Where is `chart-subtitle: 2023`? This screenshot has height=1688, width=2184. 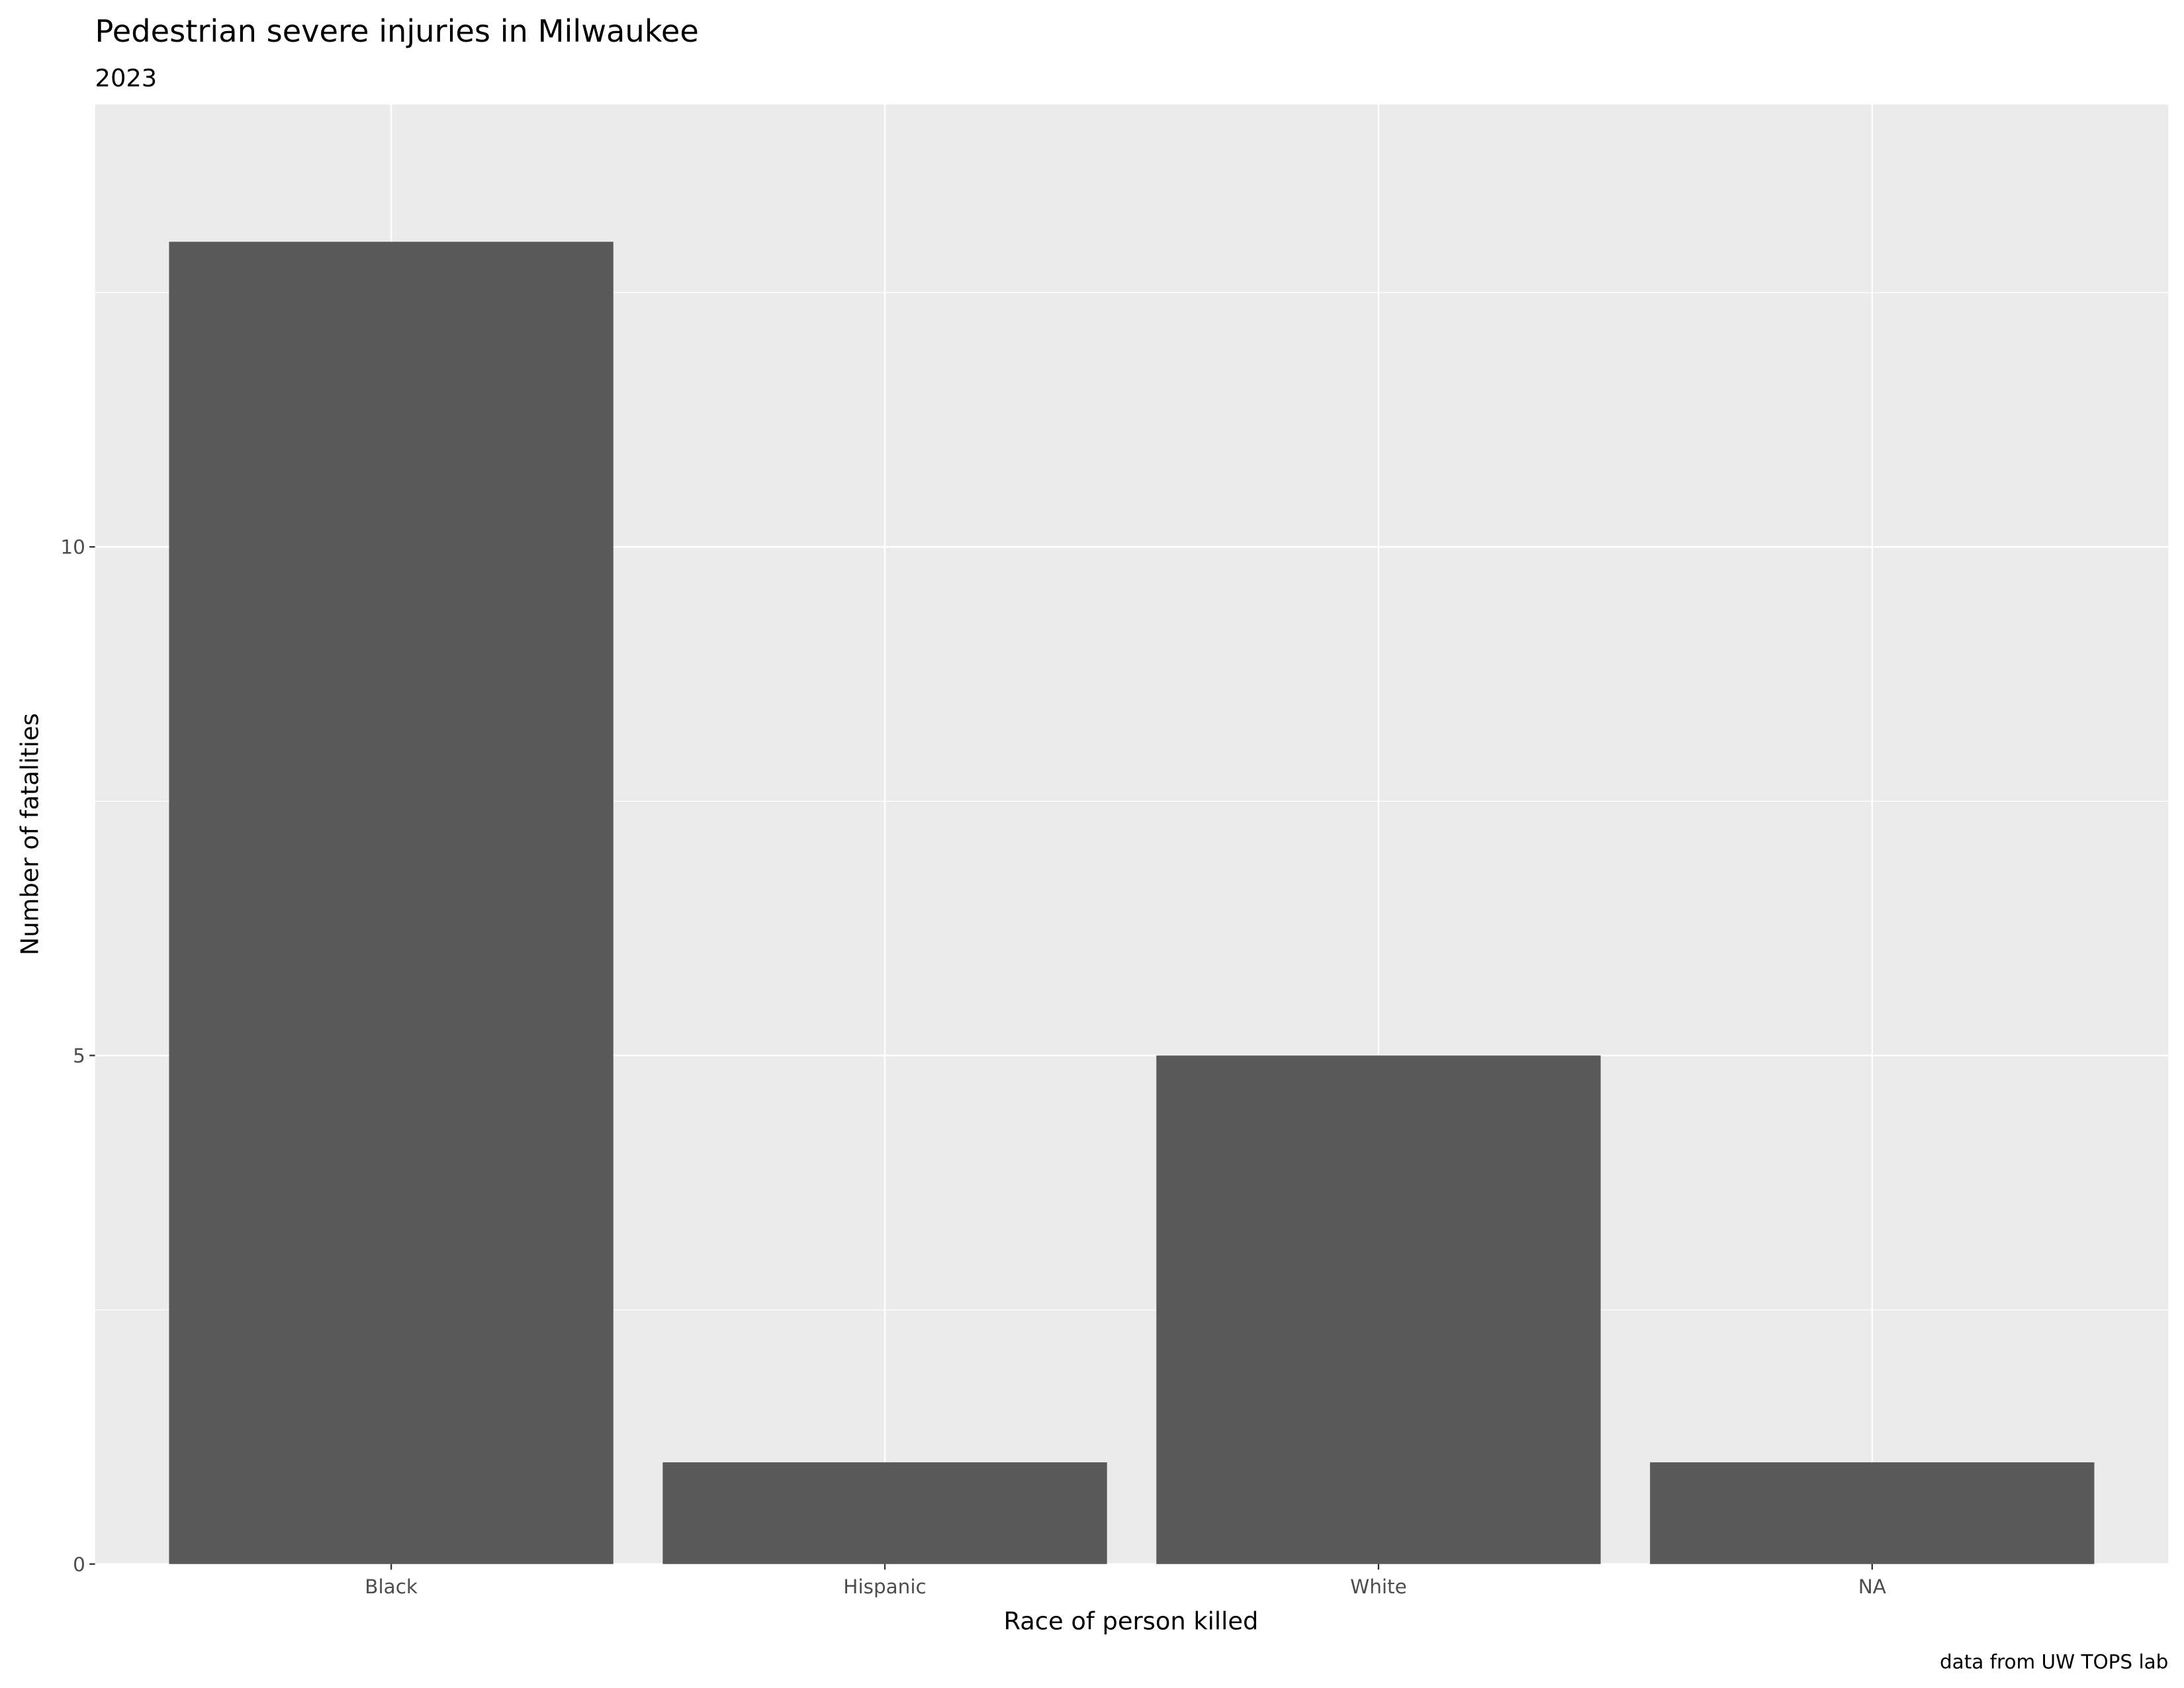 chart-subtitle: 2023 is located at coordinates (127, 78).